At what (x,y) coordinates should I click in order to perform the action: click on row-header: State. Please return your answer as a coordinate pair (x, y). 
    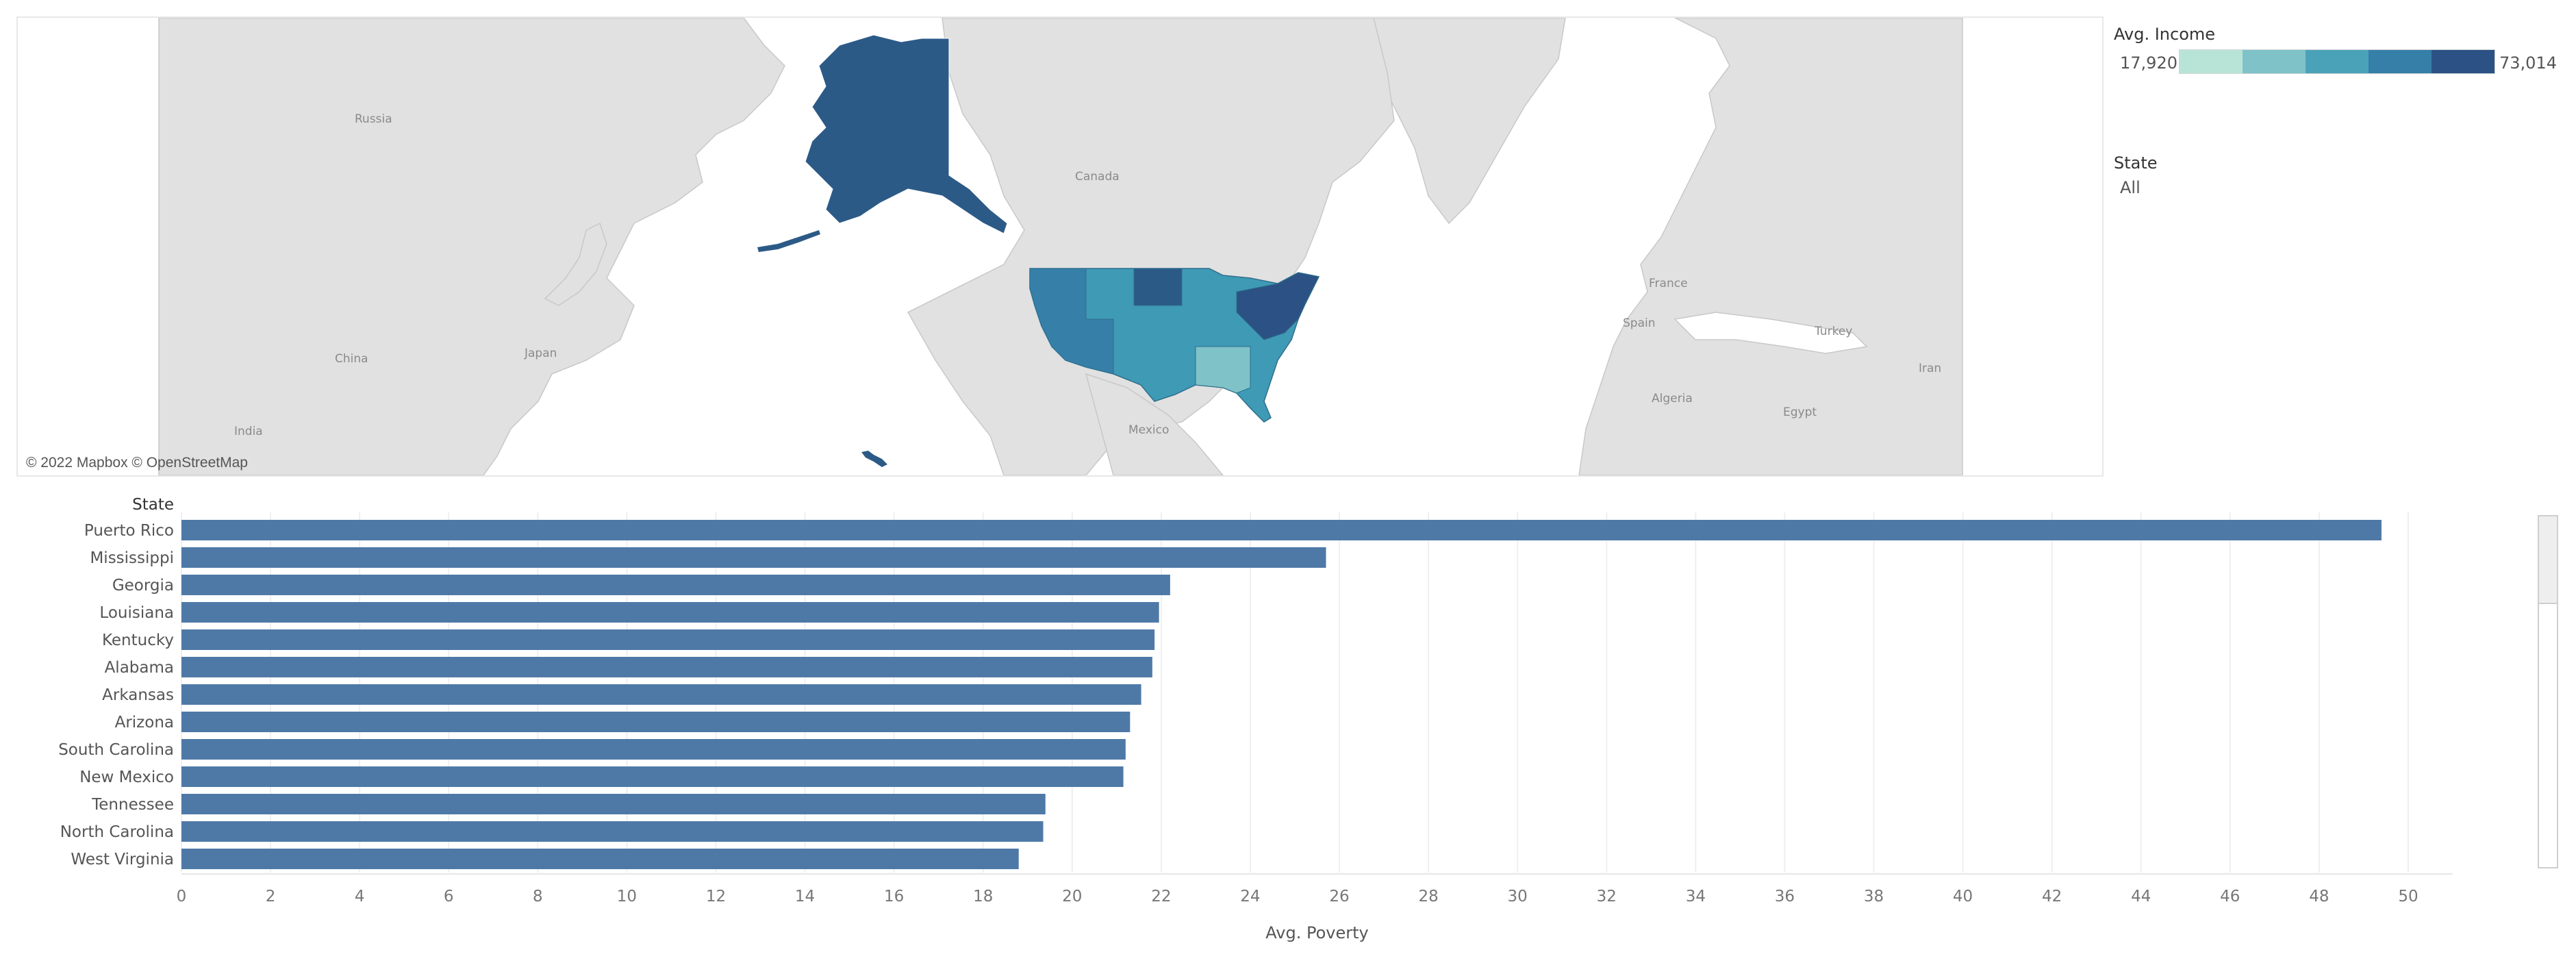
    Looking at the image, I should click on (153, 505).